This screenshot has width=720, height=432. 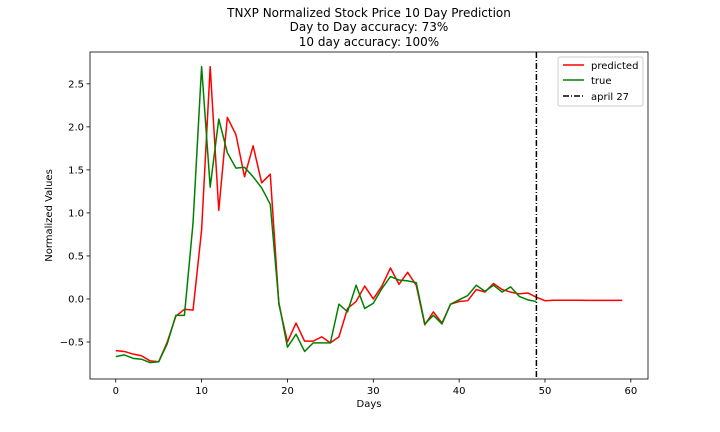 I want to click on x-tick-label: 40, so click(x=459, y=391).